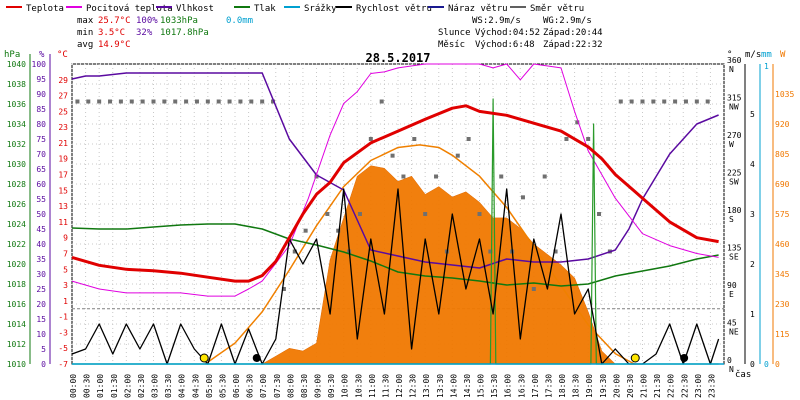 Image resolution: width=800 pixels, height=400 pixels. I want to click on info-ws: WS:2.9m/s, so click(496, 21).